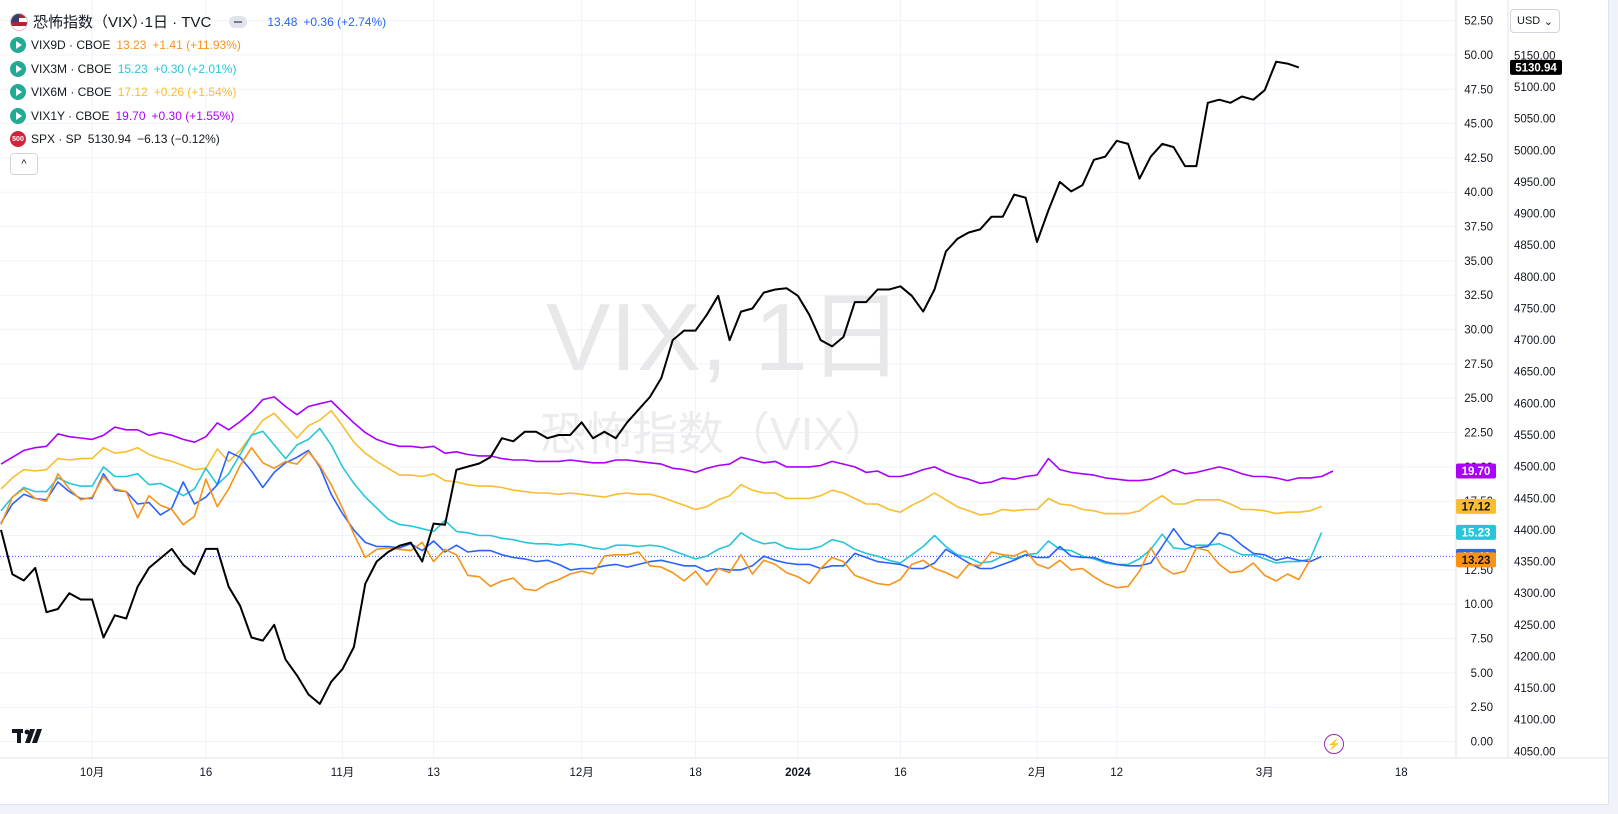  I want to click on chevron-down-icon: ⌄, so click(1548, 21).